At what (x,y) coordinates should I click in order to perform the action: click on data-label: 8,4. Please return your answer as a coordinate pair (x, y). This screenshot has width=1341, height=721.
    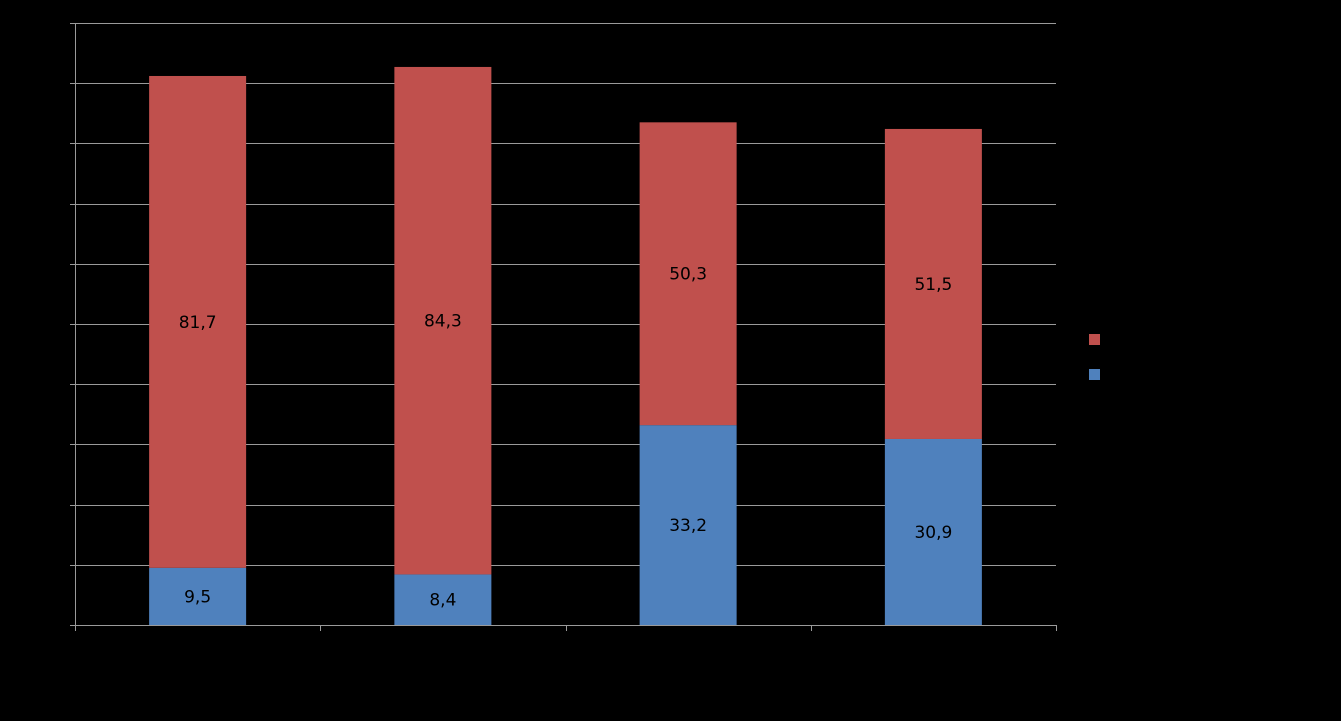
    Looking at the image, I should click on (442, 601).